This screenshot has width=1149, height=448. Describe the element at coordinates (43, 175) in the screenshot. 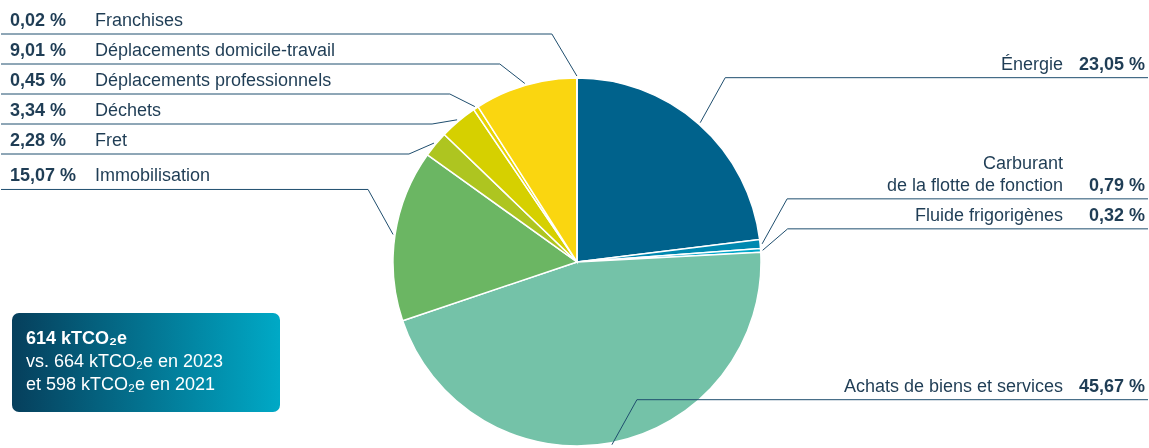

I see `data-label: 15,07 %` at that location.